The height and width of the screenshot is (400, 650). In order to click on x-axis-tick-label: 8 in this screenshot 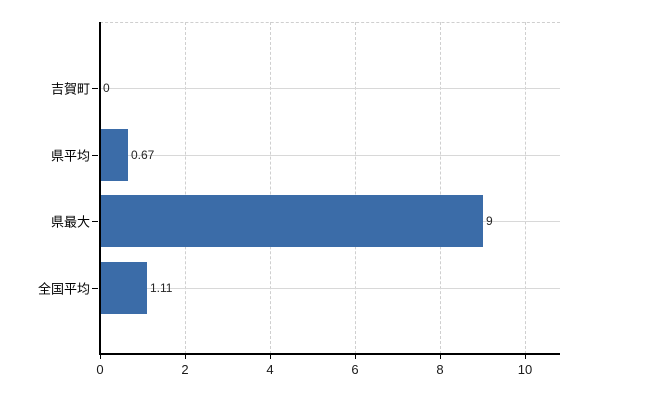, I will do `click(440, 369)`.